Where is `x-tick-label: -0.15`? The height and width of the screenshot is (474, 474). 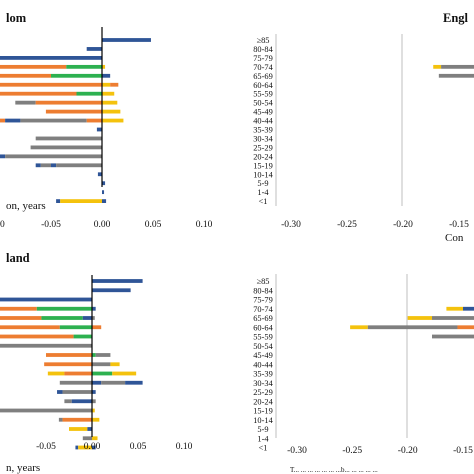 x-tick-label: -0.15 is located at coordinates (459, 225).